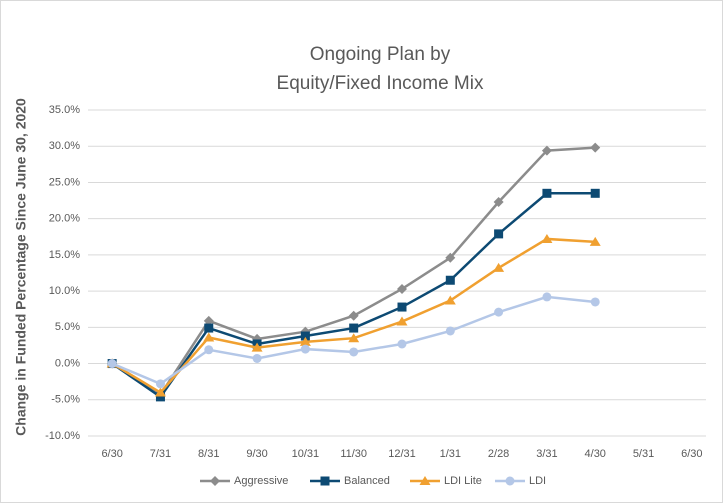 The image size is (723, 503). What do you see at coordinates (64, 110) in the screenshot?
I see `y-tick-label: 35.0%` at bounding box center [64, 110].